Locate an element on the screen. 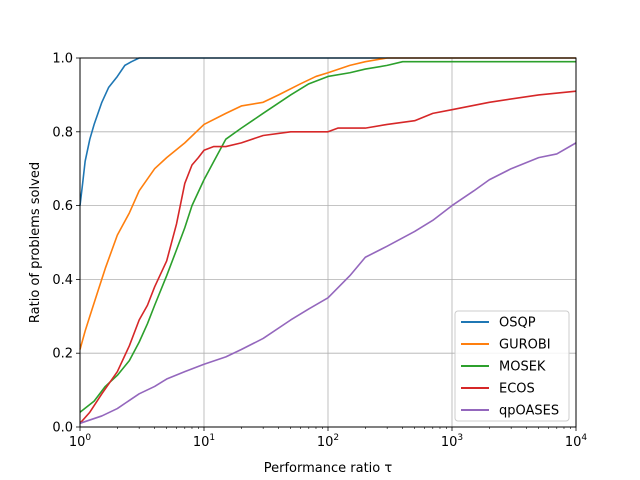 Image resolution: width=640 pixels, height=480 pixels. y-axis-label: Ratio of problems solved is located at coordinates (35, 242).